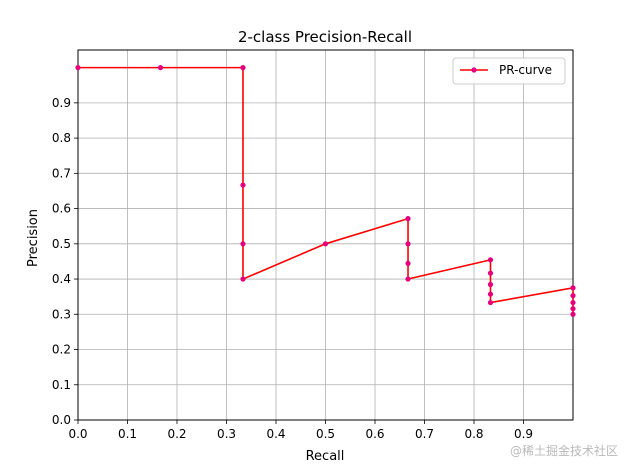 The width and height of the screenshot is (631, 471). What do you see at coordinates (325, 456) in the screenshot?
I see `x-axis-label: Recall` at bounding box center [325, 456].